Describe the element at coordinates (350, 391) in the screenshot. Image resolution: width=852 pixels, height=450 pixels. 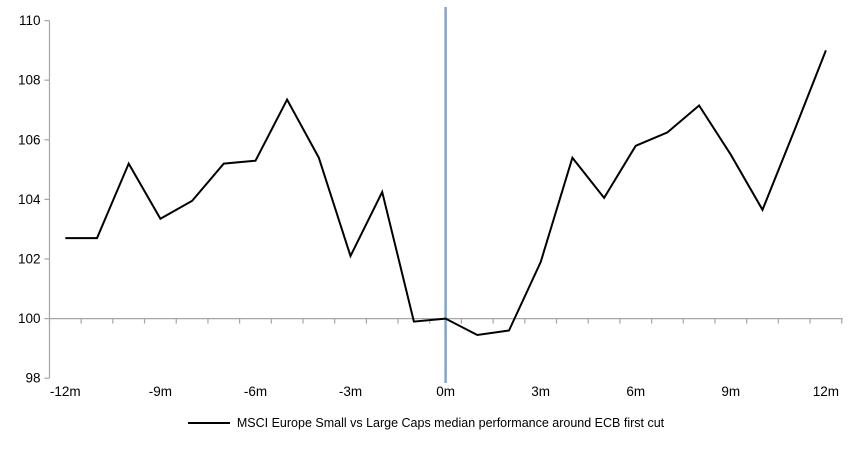
I see `x-tick-label: -3m` at that location.